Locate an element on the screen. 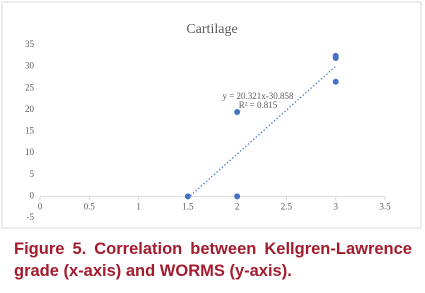 The width and height of the screenshot is (425, 293). trend-equation: y = 20.321x-30.858 is located at coordinates (258, 96).